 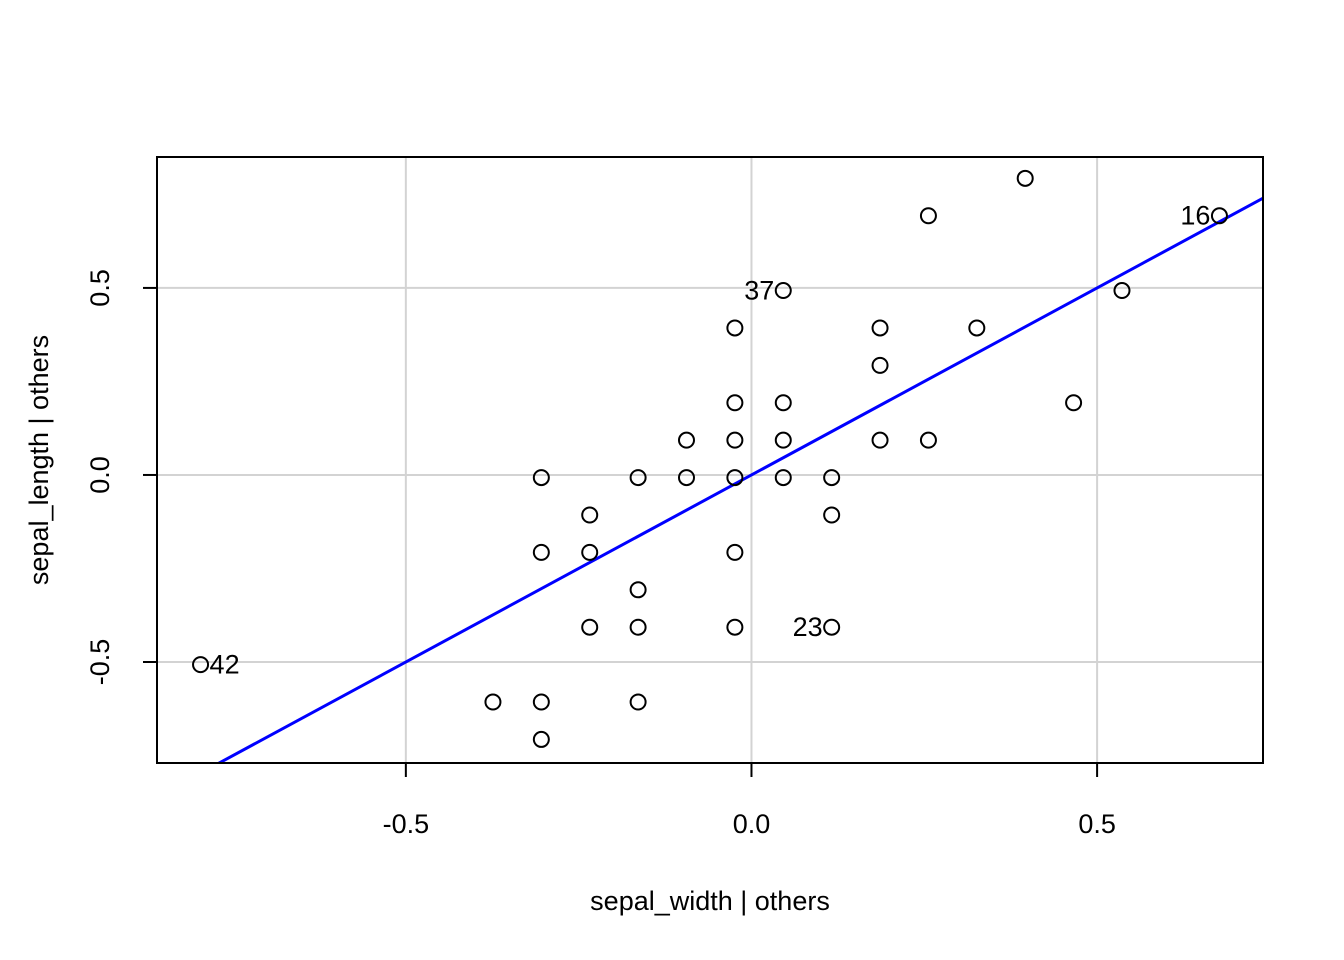 What do you see at coordinates (759, 291) in the screenshot?
I see `point-label: 37` at bounding box center [759, 291].